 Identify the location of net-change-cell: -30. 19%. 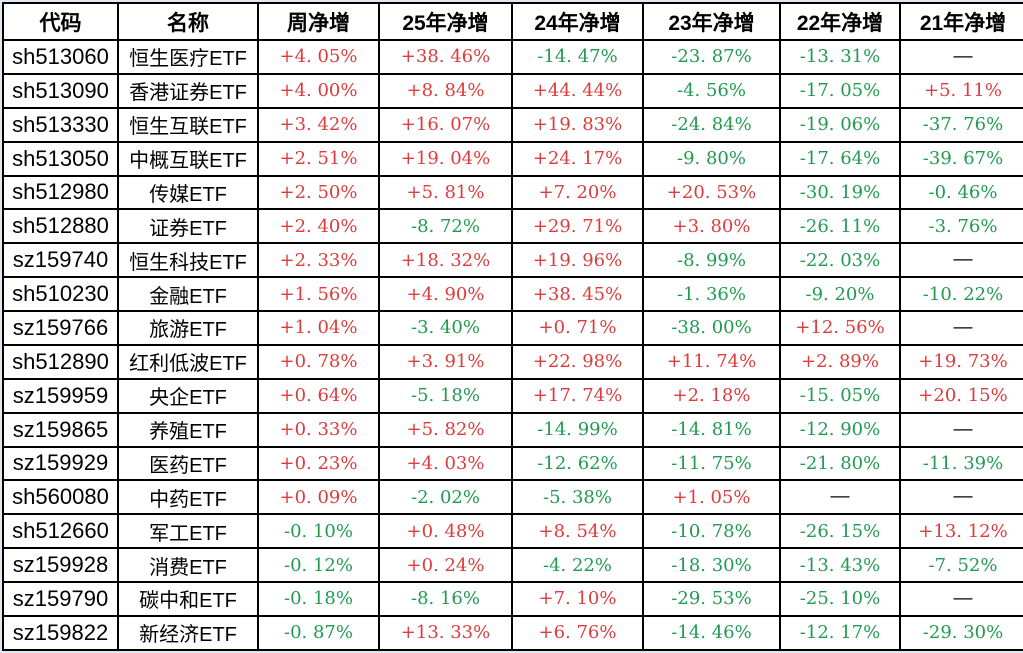
(840, 192).